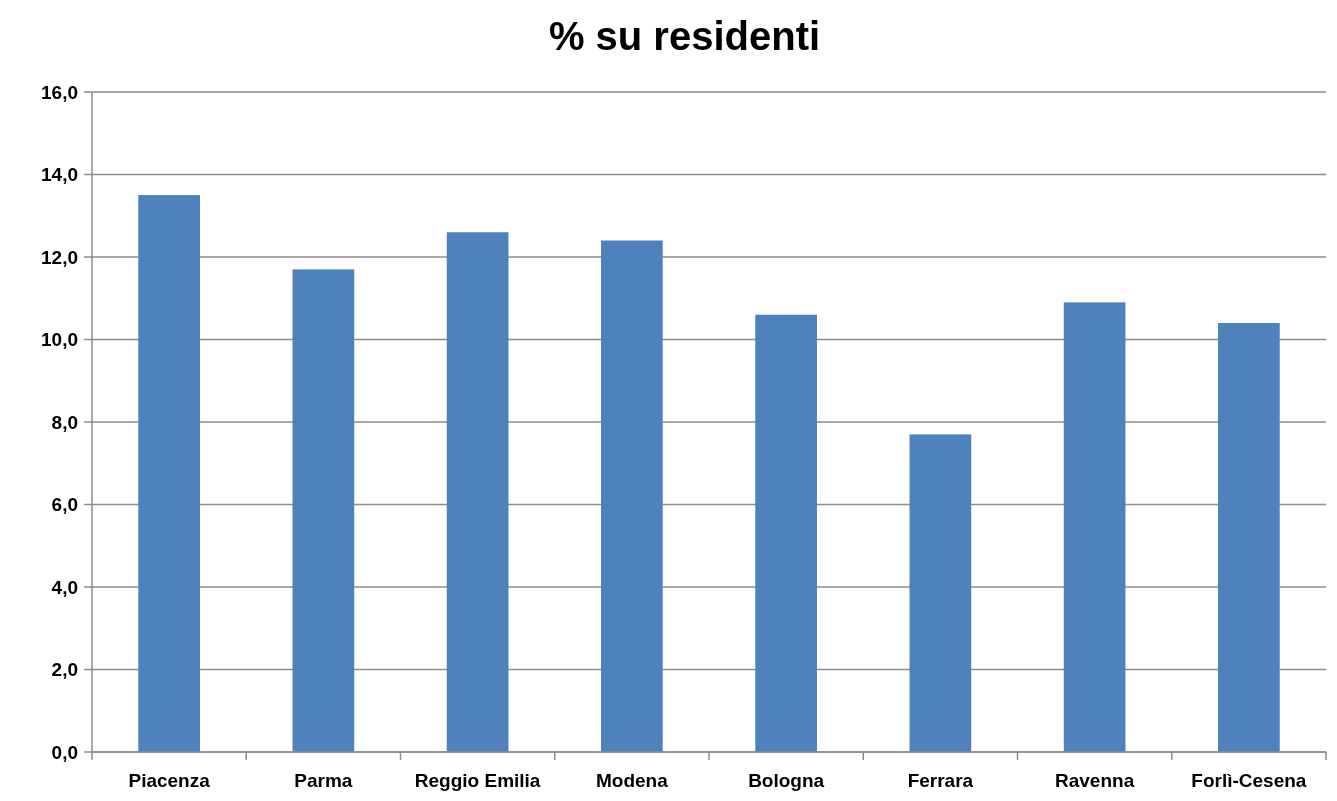 The height and width of the screenshot is (801, 1337). Describe the element at coordinates (684, 36) in the screenshot. I see `chart-title: % su residenti` at that location.